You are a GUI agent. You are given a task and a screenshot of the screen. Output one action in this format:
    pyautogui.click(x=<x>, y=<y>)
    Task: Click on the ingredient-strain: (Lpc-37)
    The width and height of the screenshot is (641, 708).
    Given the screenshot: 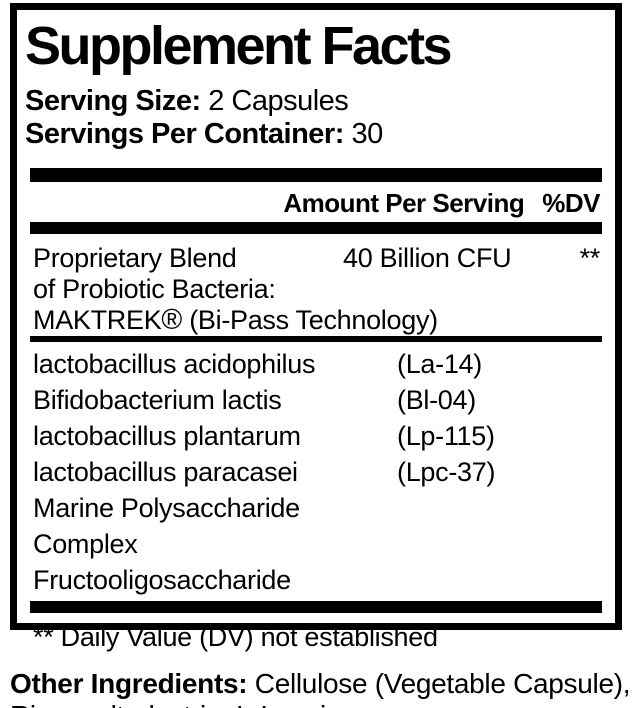 What is the action you would take?
    pyautogui.click(x=446, y=471)
    